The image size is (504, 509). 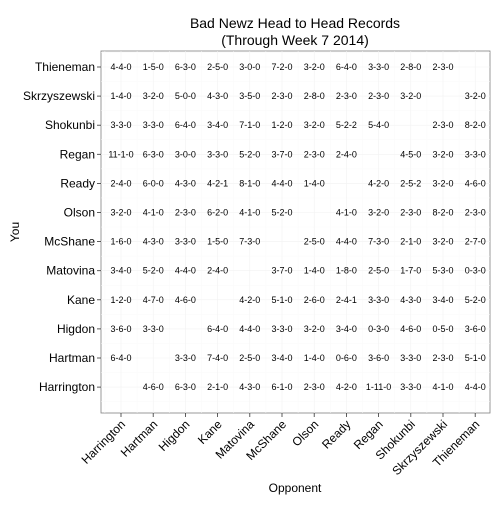 What do you see at coordinates (76, 329) in the screenshot?
I see `y-tick-label: Higdon` at bounding box center [76, 329].